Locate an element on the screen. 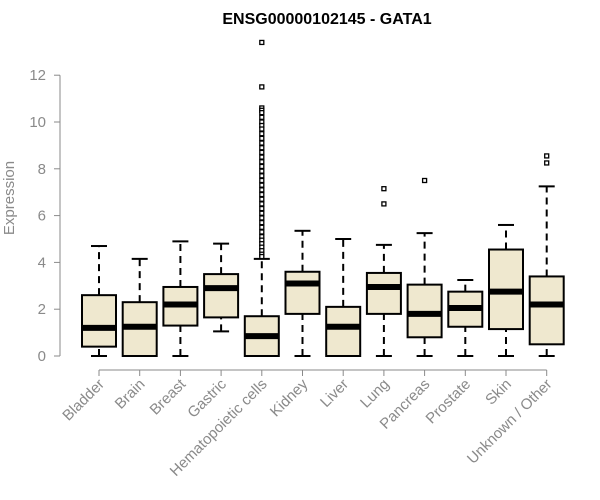 The image size is (600, 500). y-tick-label: 0 is located at coordinates (42, 356).